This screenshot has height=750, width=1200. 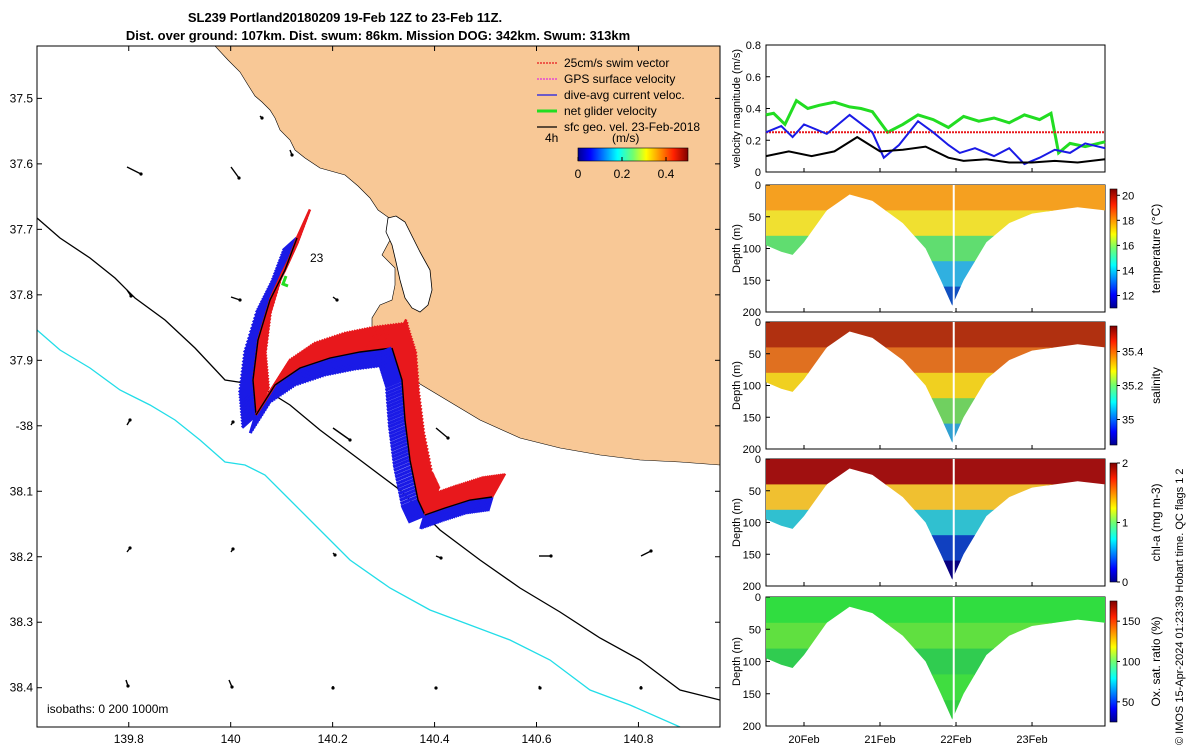 What do you see at coordinates (1113, 248) in the screenshot?
I see `section-colorbar` at bounding box center [1113, 248].